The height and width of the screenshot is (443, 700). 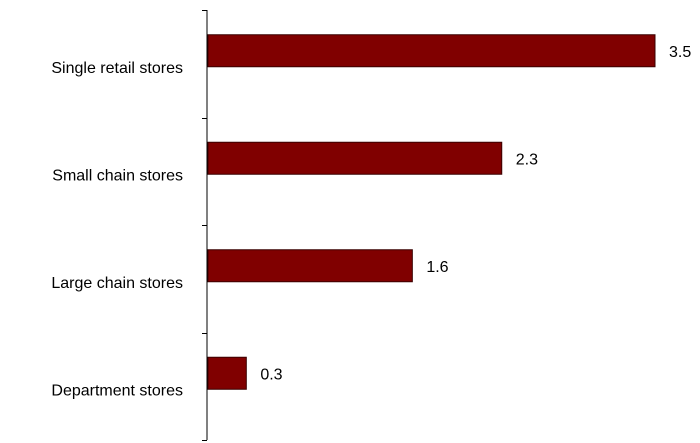 I want to click on category-label: Large chain stores, so click(x=117, y=283).